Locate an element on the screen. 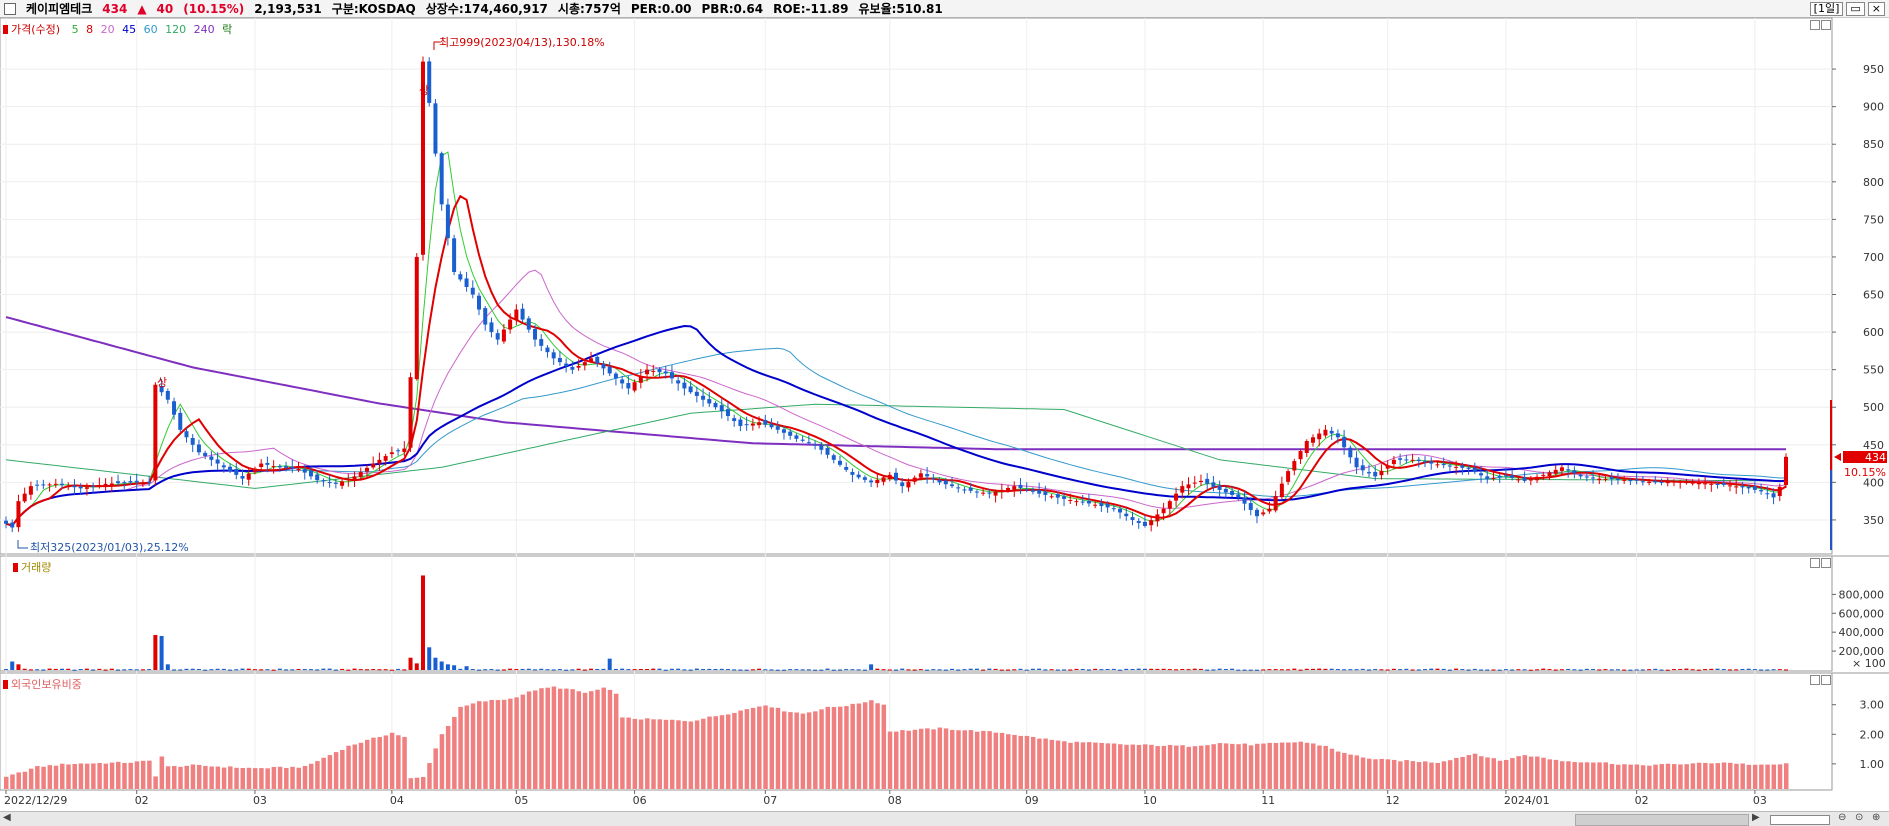 The width and height of the screenshot is (1889, 826). pbr-value: PBR:0.64 is located at coordinates (732, 8).